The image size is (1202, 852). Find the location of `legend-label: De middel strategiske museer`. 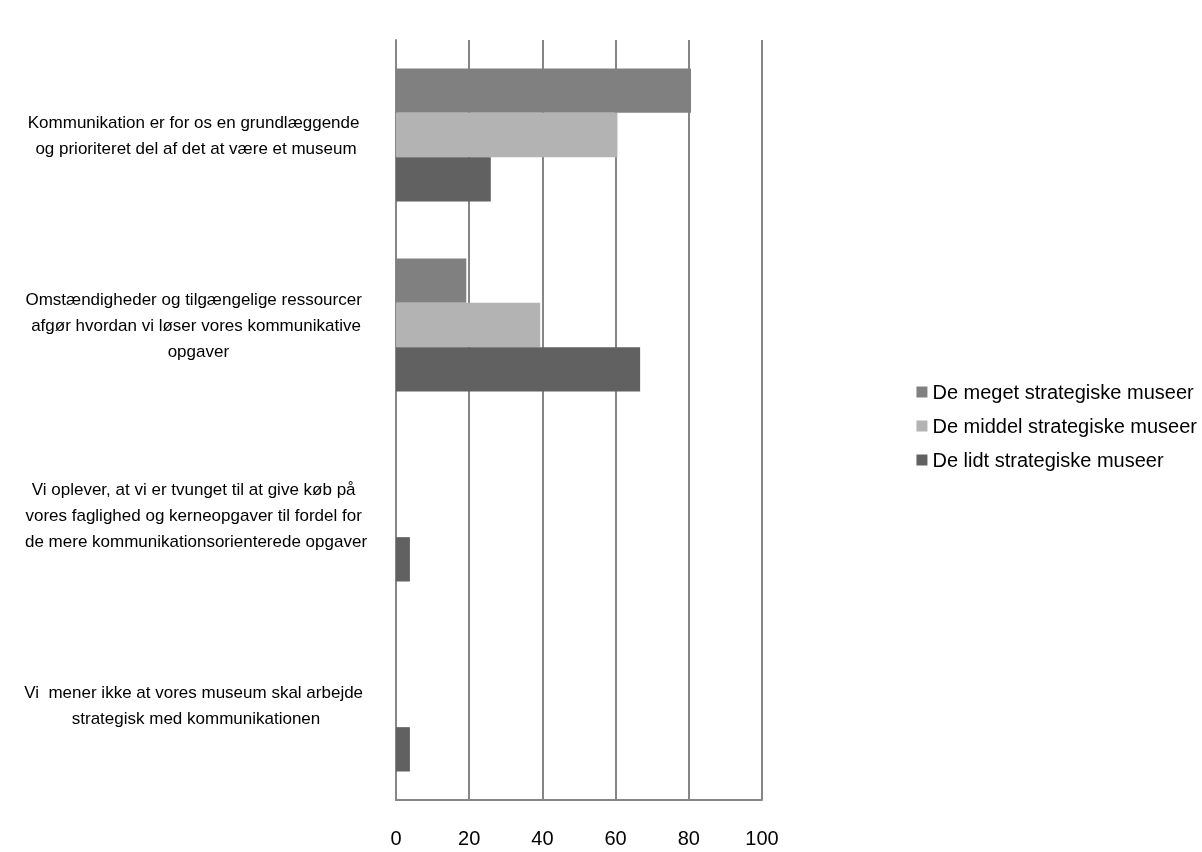

legend-label: De middel strategiske museer is located at coordinates (1065, 426).